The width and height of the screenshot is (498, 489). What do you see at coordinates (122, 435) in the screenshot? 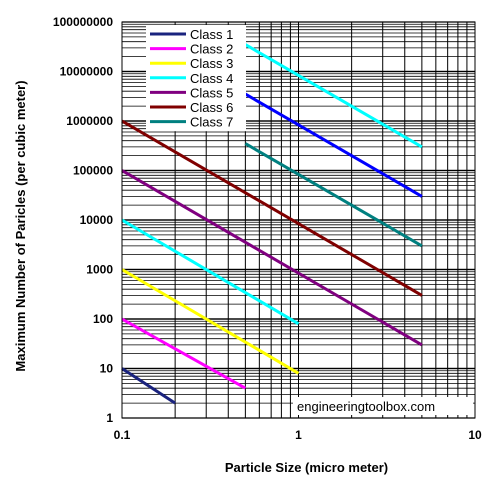
I see `x-tick-label: 0.1` at bounding box center [122, 435].